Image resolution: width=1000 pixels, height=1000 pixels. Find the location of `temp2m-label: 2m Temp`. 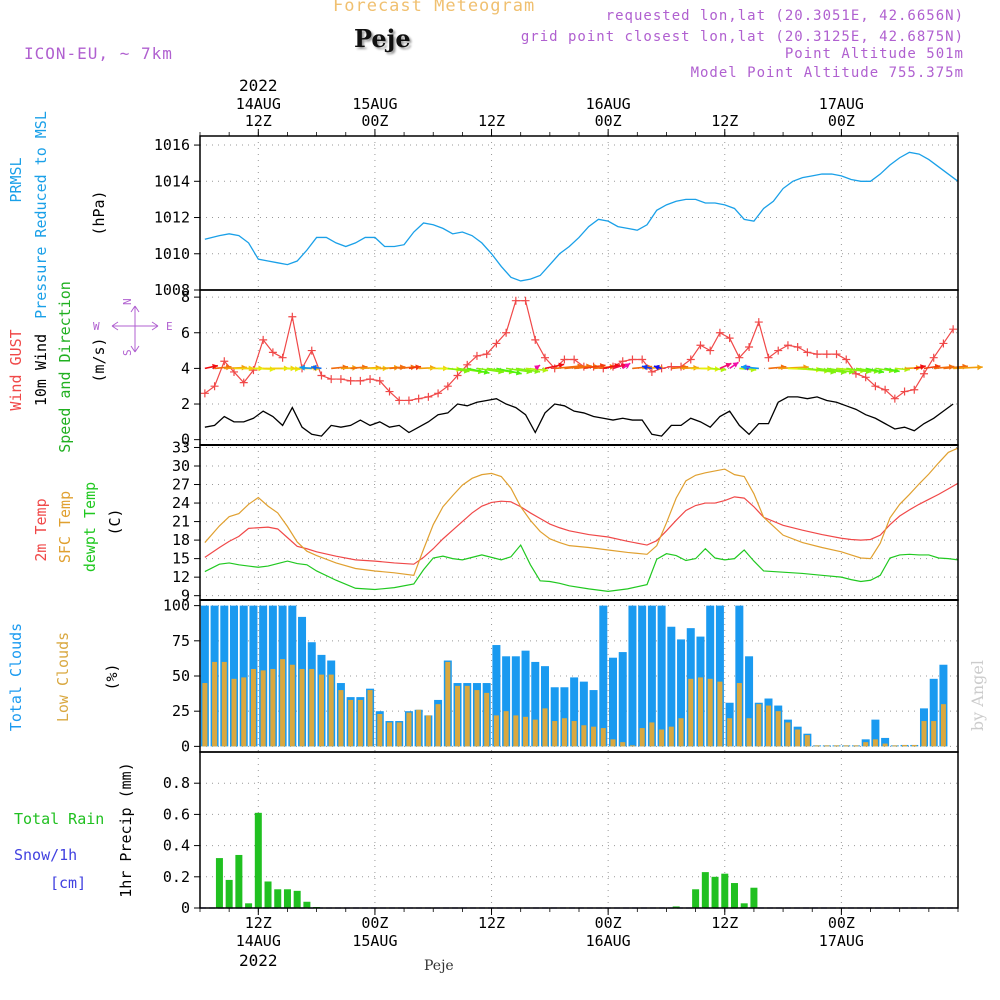

temp2m-label: 2m Temp is located at coordinates (41, 529).